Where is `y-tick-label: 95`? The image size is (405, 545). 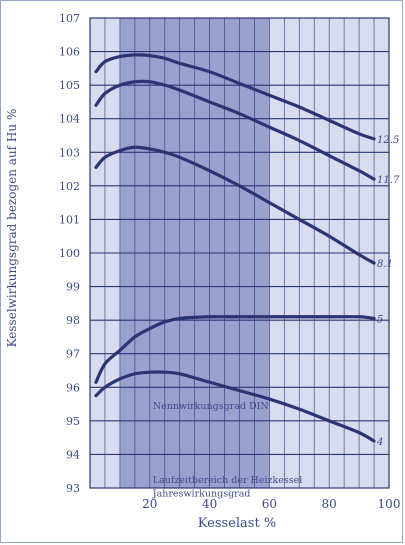
y-tick-label: 95 is located at coordinates (73, 421).